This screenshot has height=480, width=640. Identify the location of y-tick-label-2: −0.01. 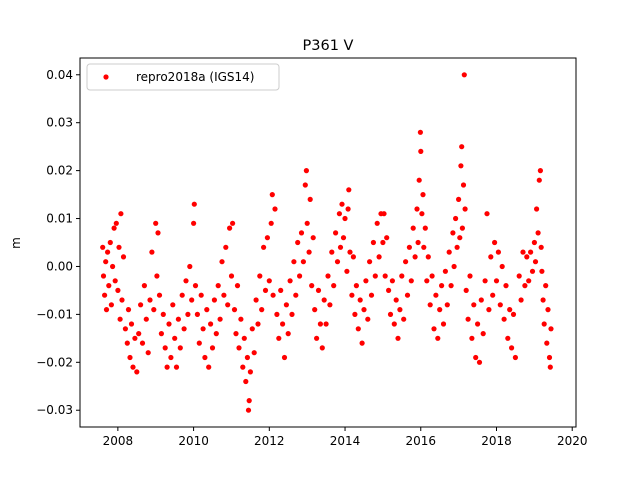
(54, 314).